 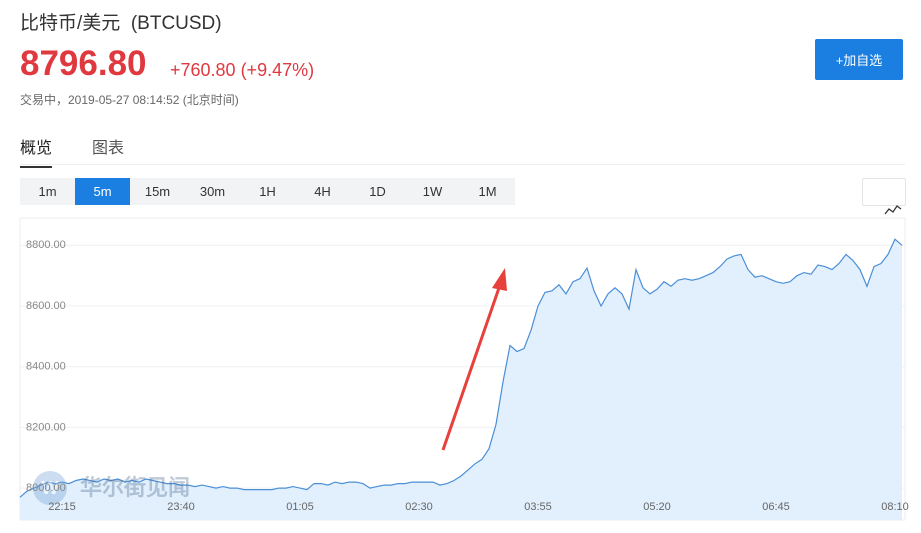 What do you see at coordinates (46, 245) in the screenshot?
I see `y-tick-label: 8800.00` at bounding box center [46, 245].